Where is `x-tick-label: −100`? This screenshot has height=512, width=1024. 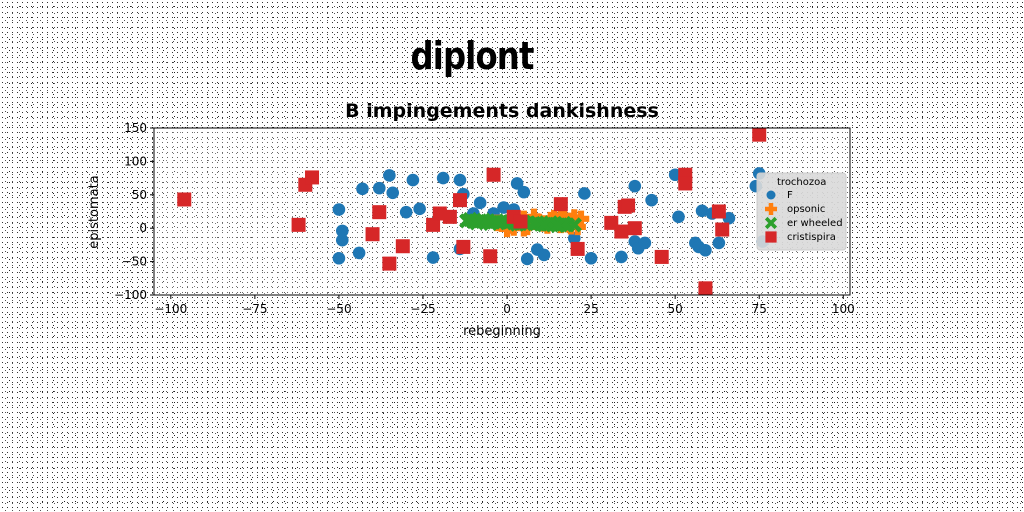 x-tick-label: −100 is located at coordinates (170, 309).